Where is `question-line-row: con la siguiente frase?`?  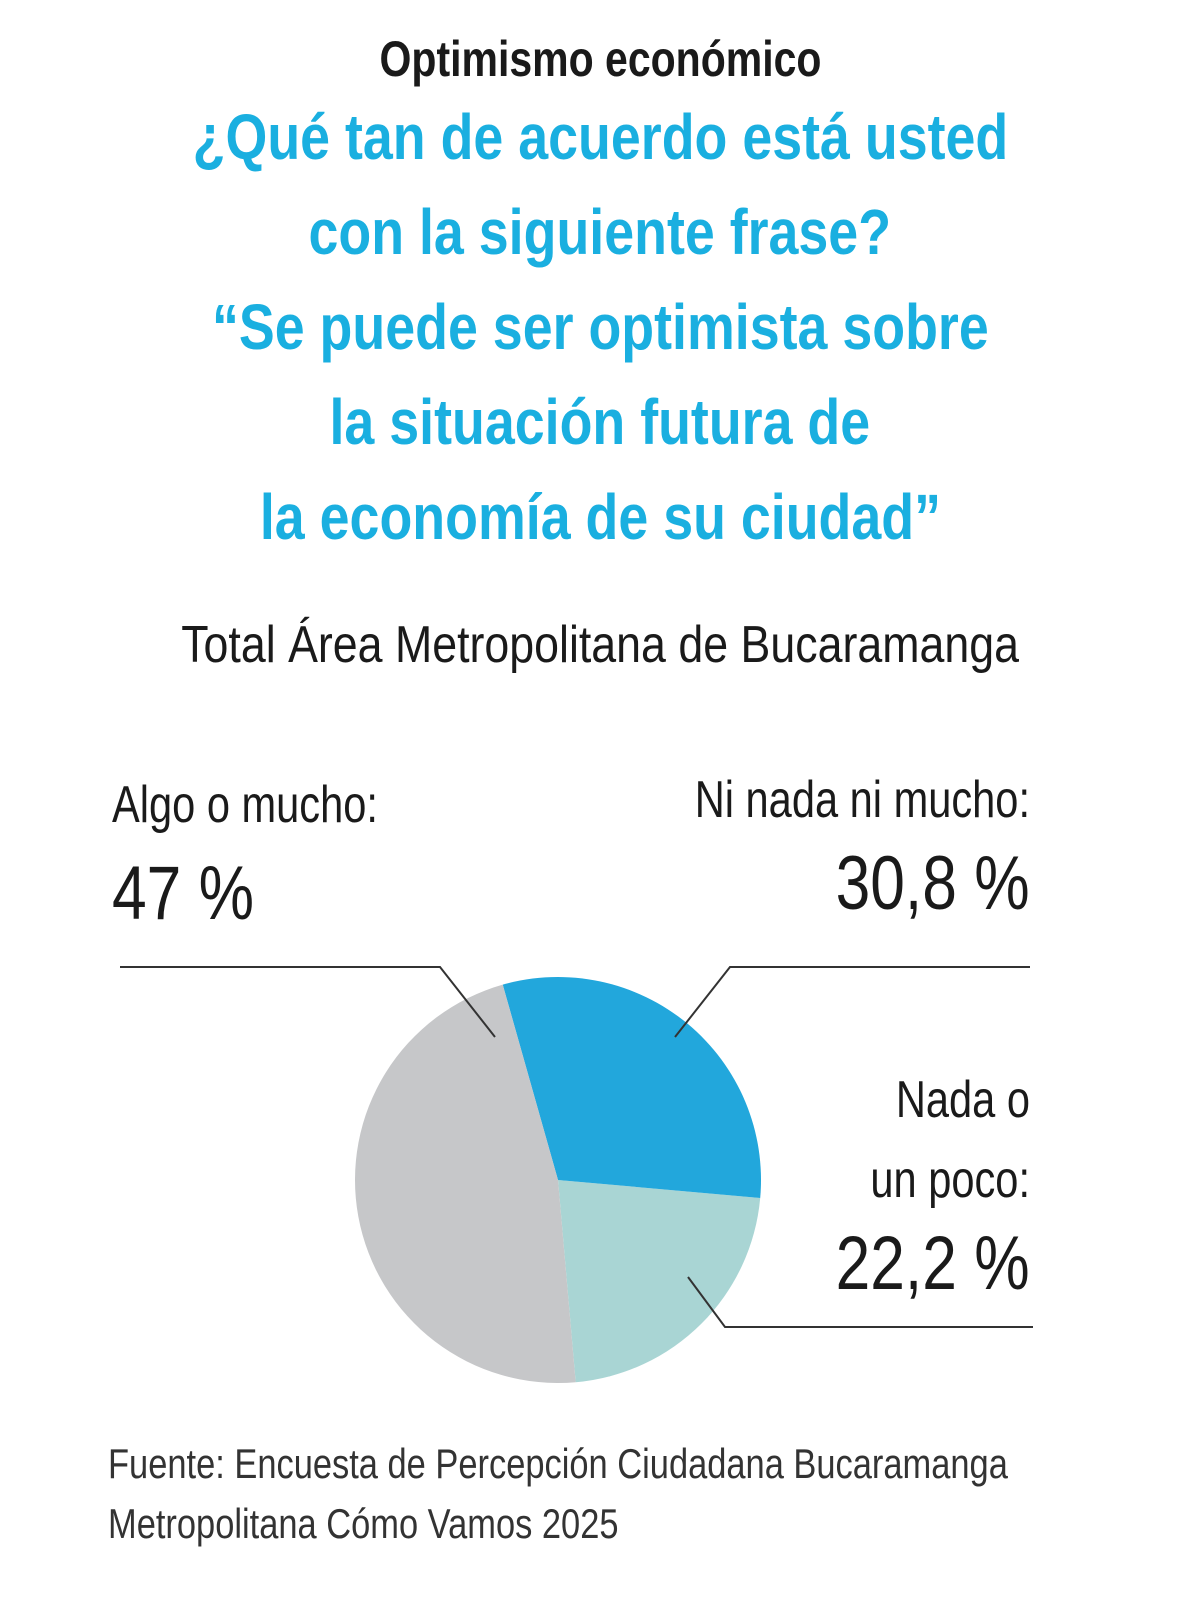
question-line-row: con la siguiente frase? is located at coordinates (600, 232).